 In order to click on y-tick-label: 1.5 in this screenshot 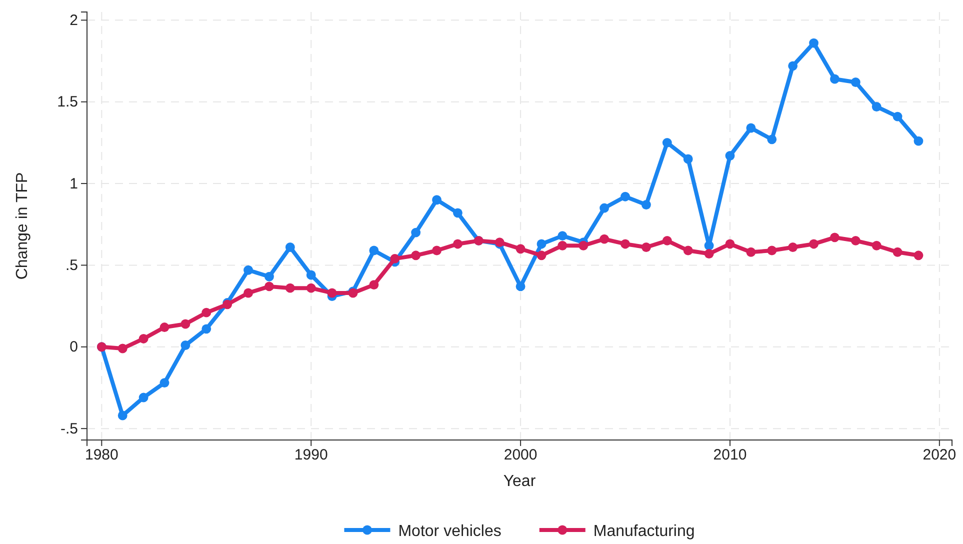, I will do `click(67, 102)`.